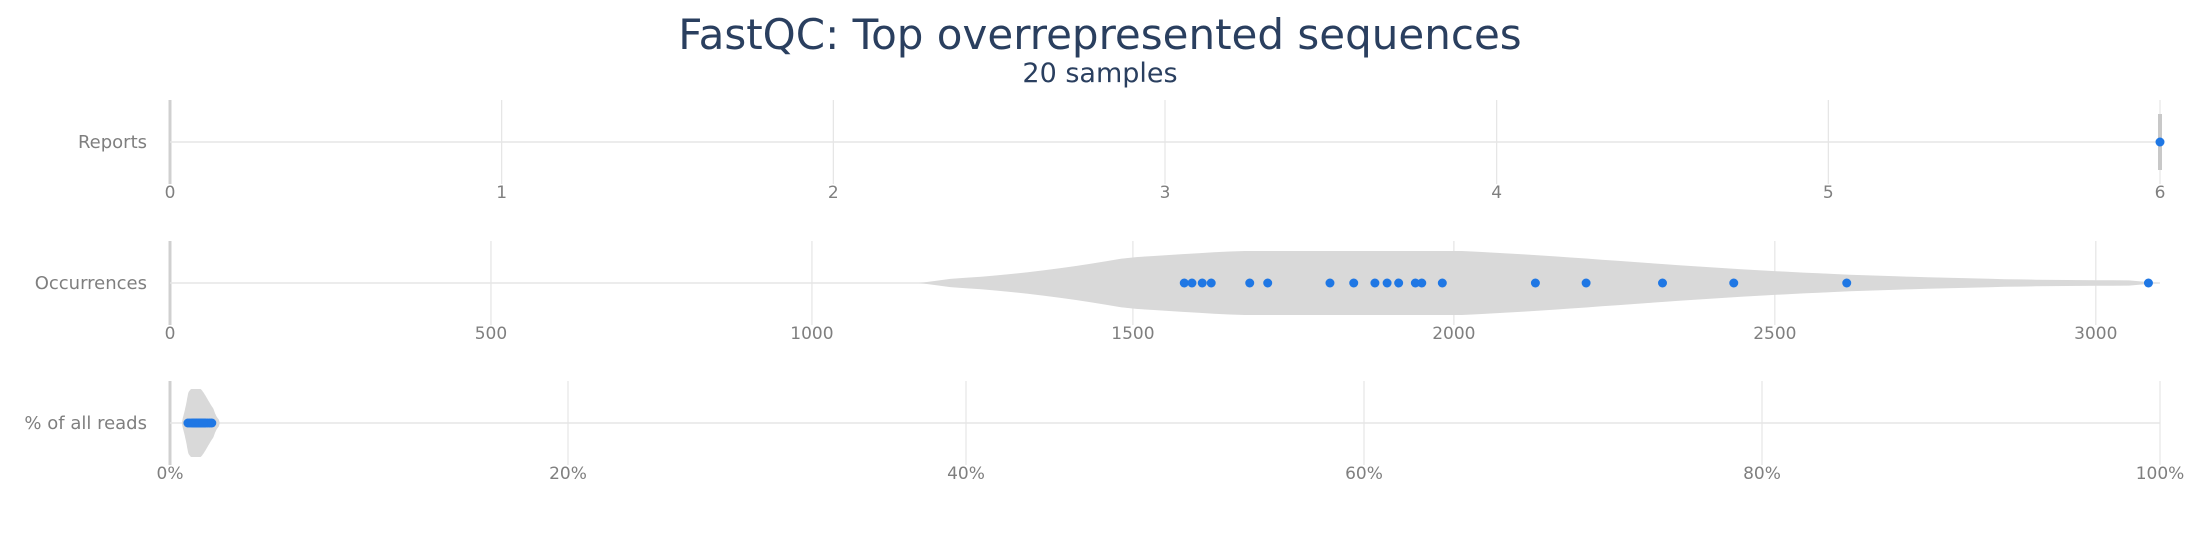 Image resolution: width=2200 pixels, height=546 pixels. What do you see at coordinates (1774, 334) in the screenshot?
I see `tick-label: 2500` at bounding box center [1774, 334].